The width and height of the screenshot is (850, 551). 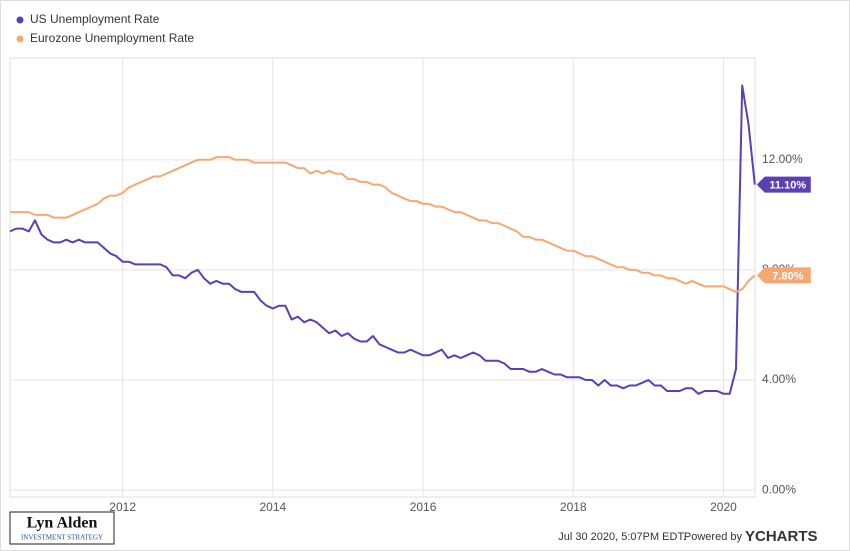 What do you see at coordinates (423, 507) in the screenshot?
I see `x-tick-label: 2016` at bounding box center [423, 507].